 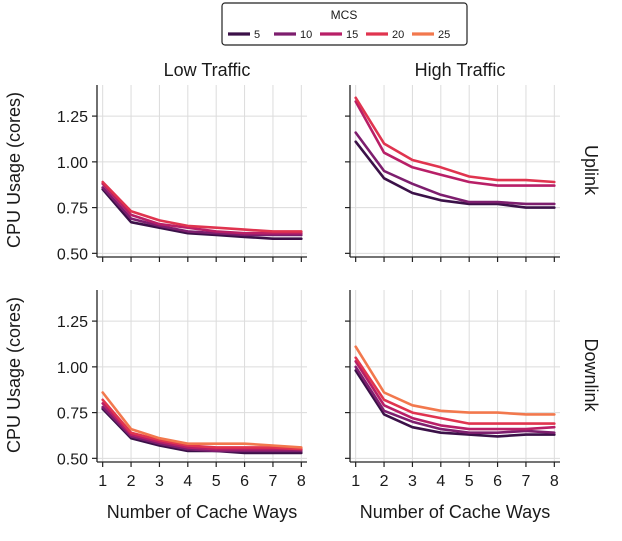 What do you see at coordinates (257, 35) in the screenshot?
I see `legend-label-5: 5` at bounding box center [257, 35].